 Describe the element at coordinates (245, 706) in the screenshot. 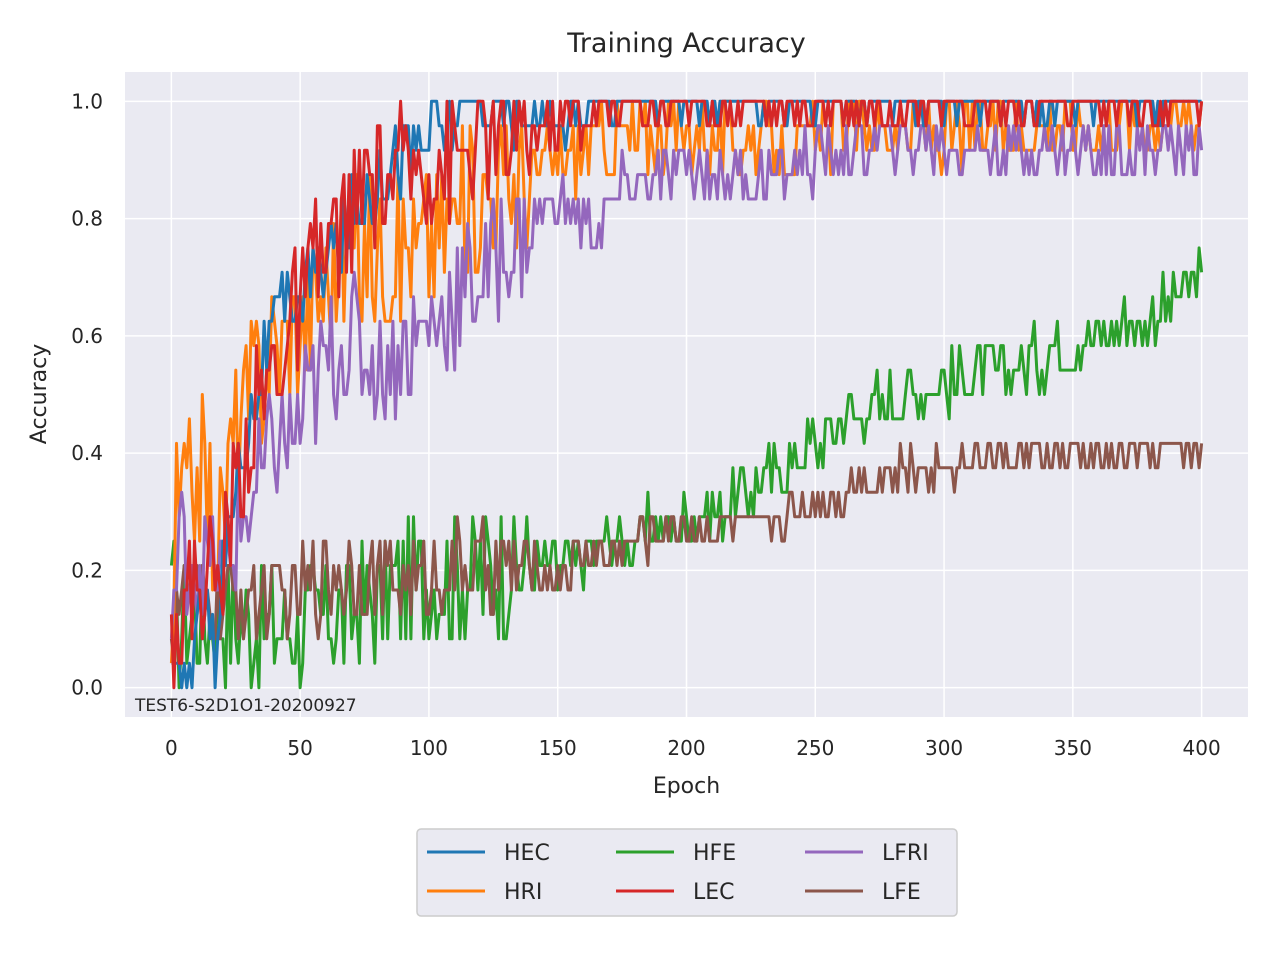

I see `run-id-annotation: TEST6-S2D1O1-20200927` at that location.